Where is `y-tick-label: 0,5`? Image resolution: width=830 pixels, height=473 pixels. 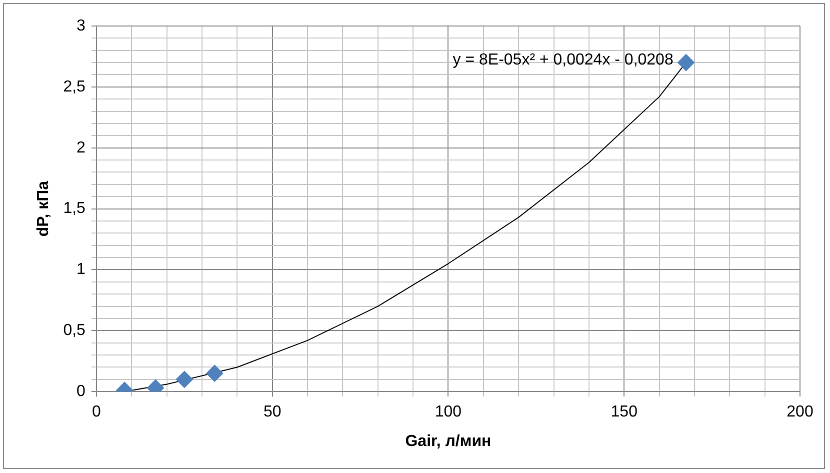 y-tick-label: 0,5 is located at coordinates (74, 331).